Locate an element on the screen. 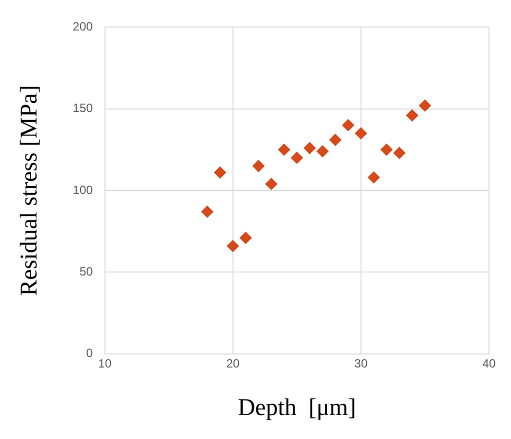 The height and width of the screenshot is (439, 511). x-tick-label: 10 is located at coordinates (105, 363).